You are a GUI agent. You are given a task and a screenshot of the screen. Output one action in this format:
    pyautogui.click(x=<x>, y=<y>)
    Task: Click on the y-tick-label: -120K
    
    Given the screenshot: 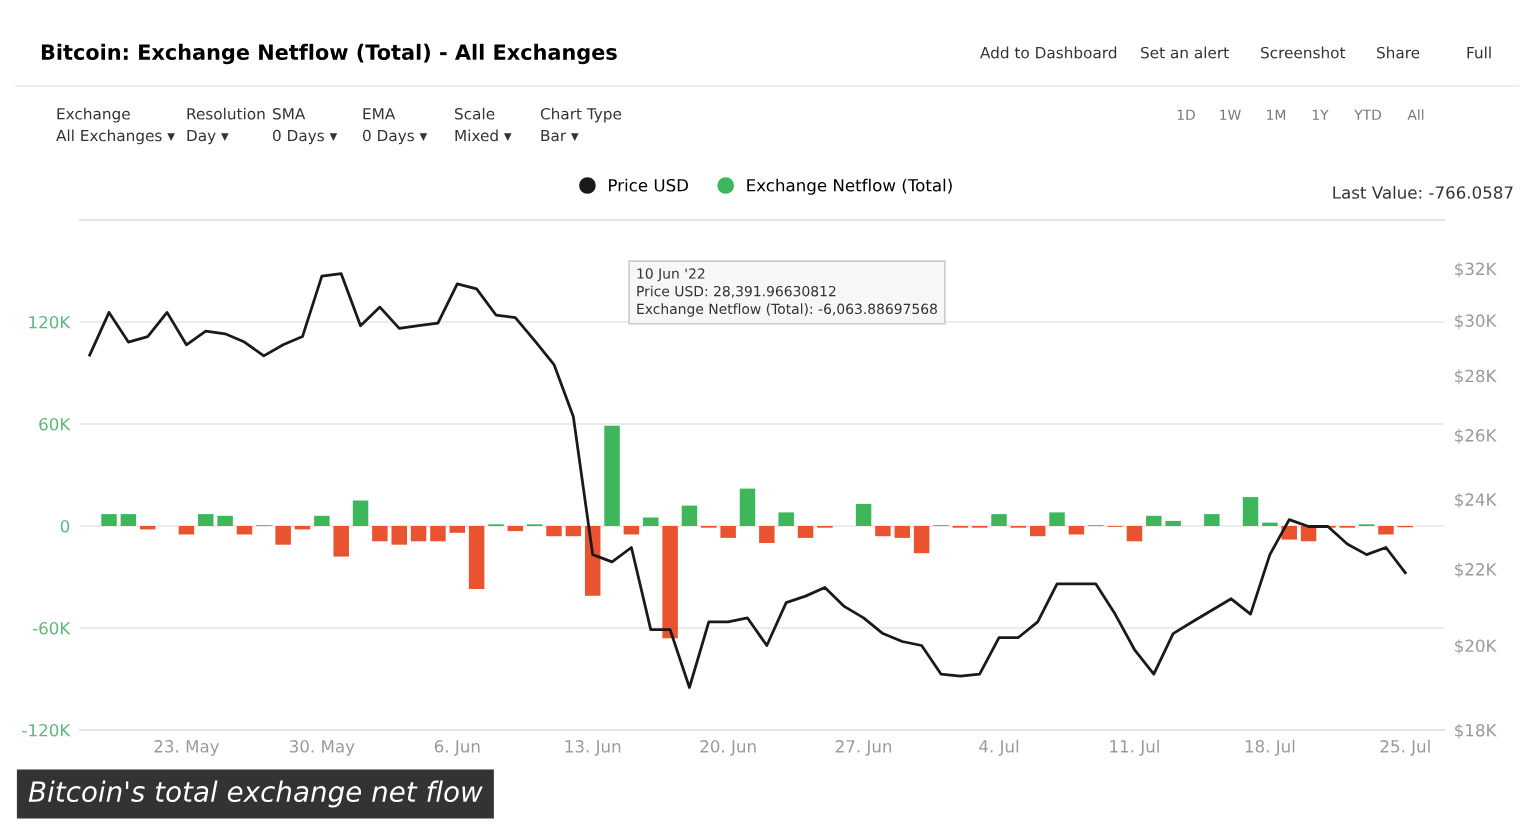 What is the action you would take?
    pyautogui.click(x=46, y=730)
    